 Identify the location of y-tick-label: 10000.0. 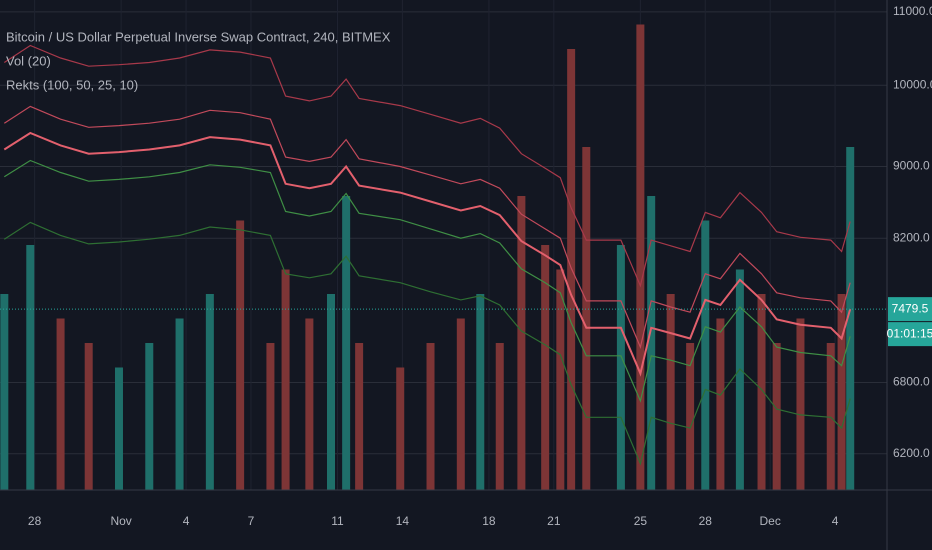
(912, 84).